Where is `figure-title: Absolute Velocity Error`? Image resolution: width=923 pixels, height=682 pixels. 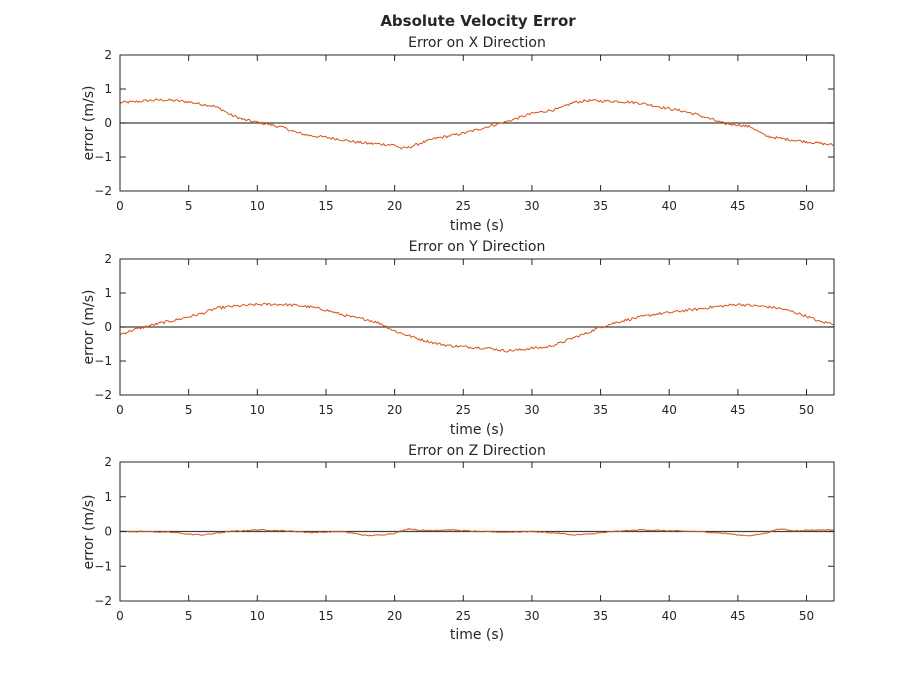
figure-title: Absolute Velocity Error is located at coordinates (478, 21).